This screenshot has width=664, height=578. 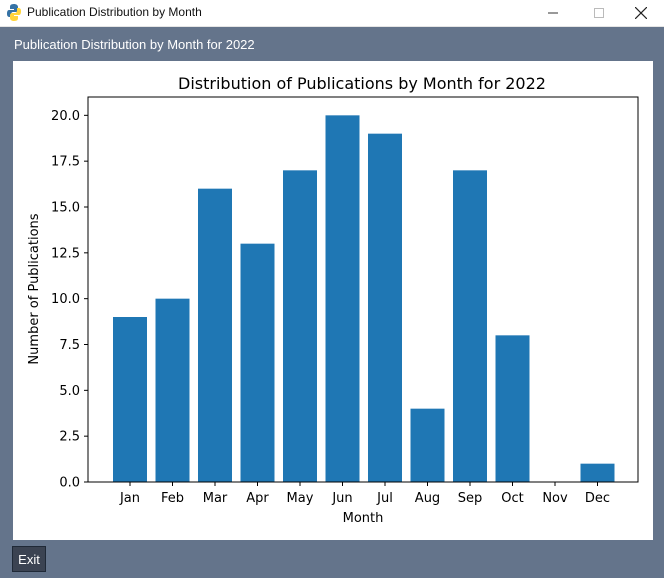 What do you see at coordinates (172, 390) in the screenshot?
I see `bar-feb` at bounding box center [172, 390].